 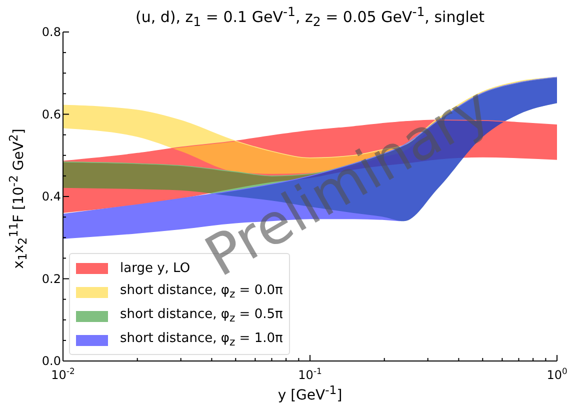 What do you see at coordinates (63, 374) in the screenshot?
I see `x-tick-label: 10$^{-2}$` at bounding box center [63, 374].